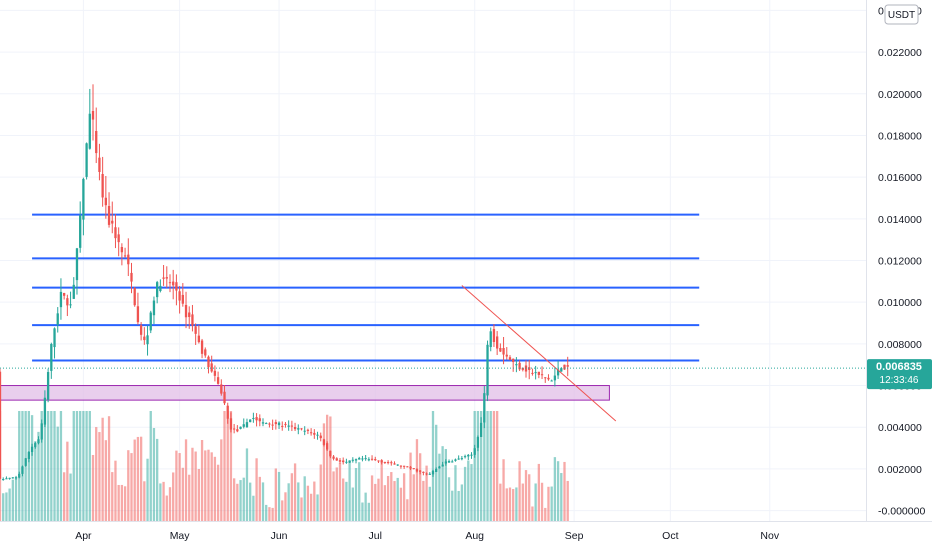 This screenshot has height=550, width=932. I want to click on time-tick-label: Aug, so click(474, 536).